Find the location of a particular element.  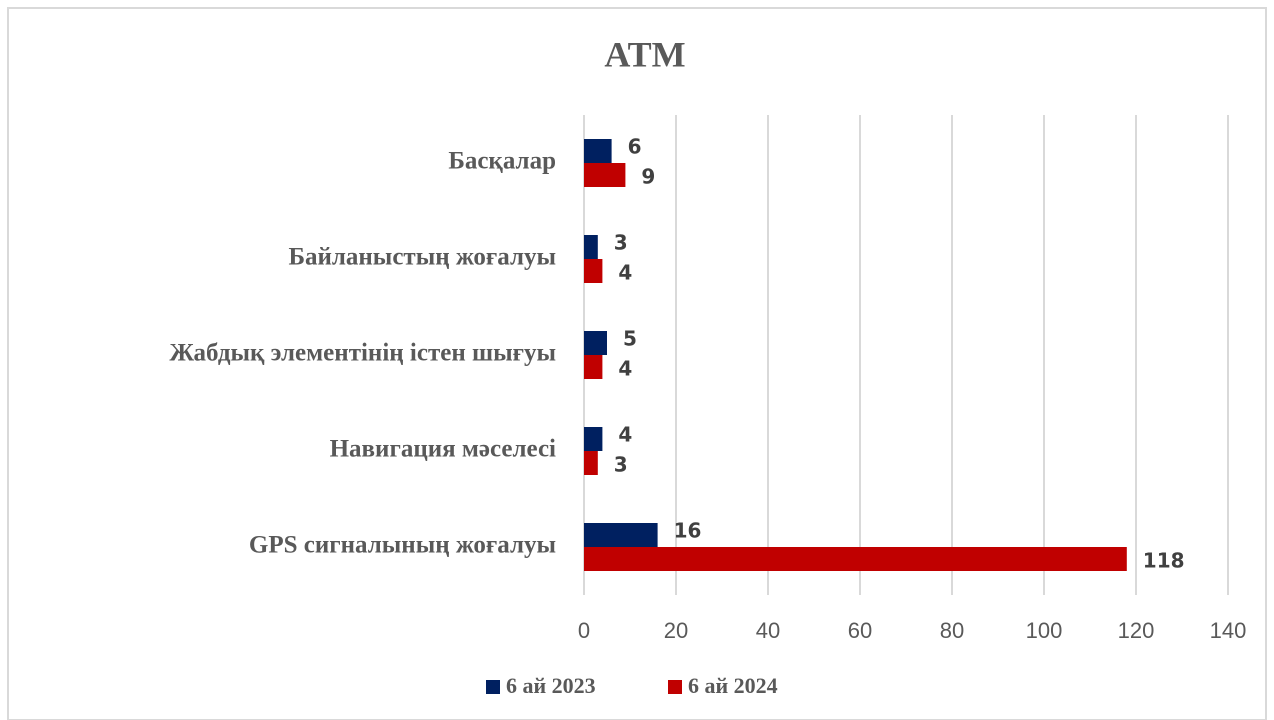

category-label: Жабдық элементінің істен шығуы is located at coordinates (362, 353).